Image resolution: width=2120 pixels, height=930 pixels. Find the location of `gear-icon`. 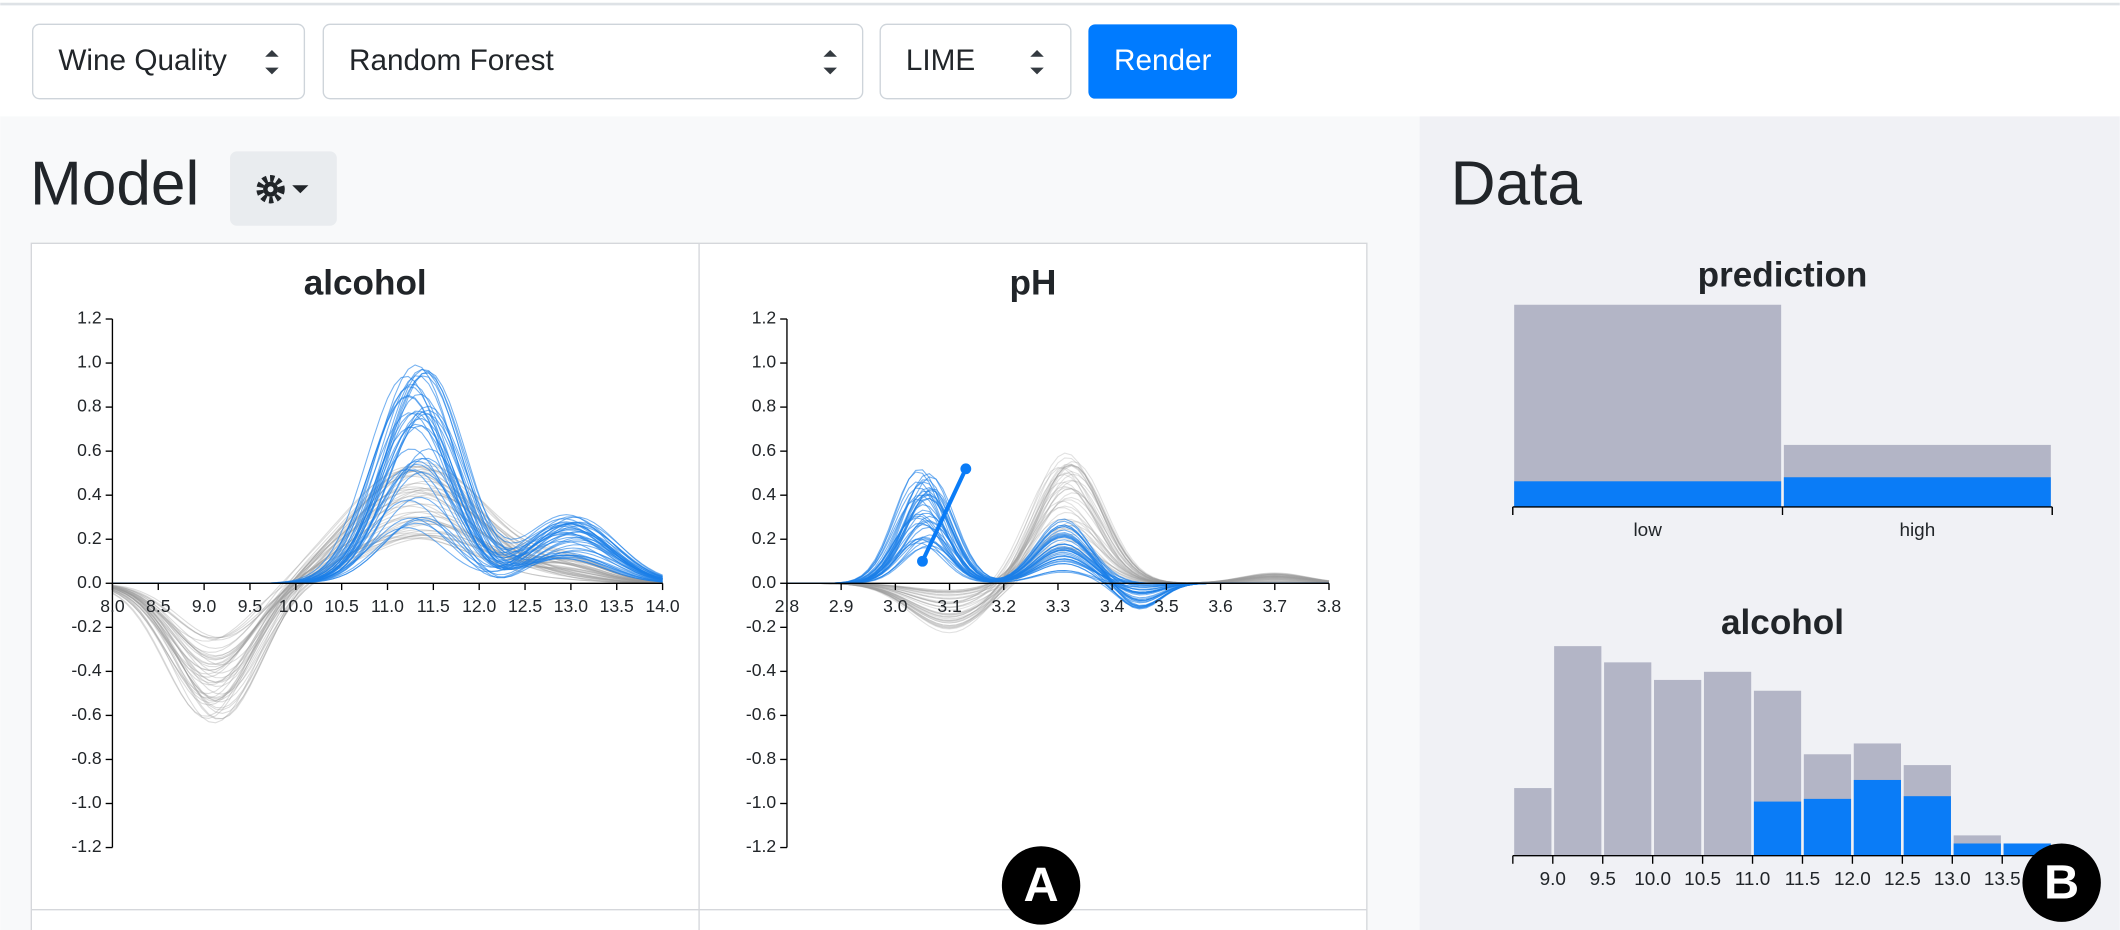

gear-icon is located at coordinates (270, 189).